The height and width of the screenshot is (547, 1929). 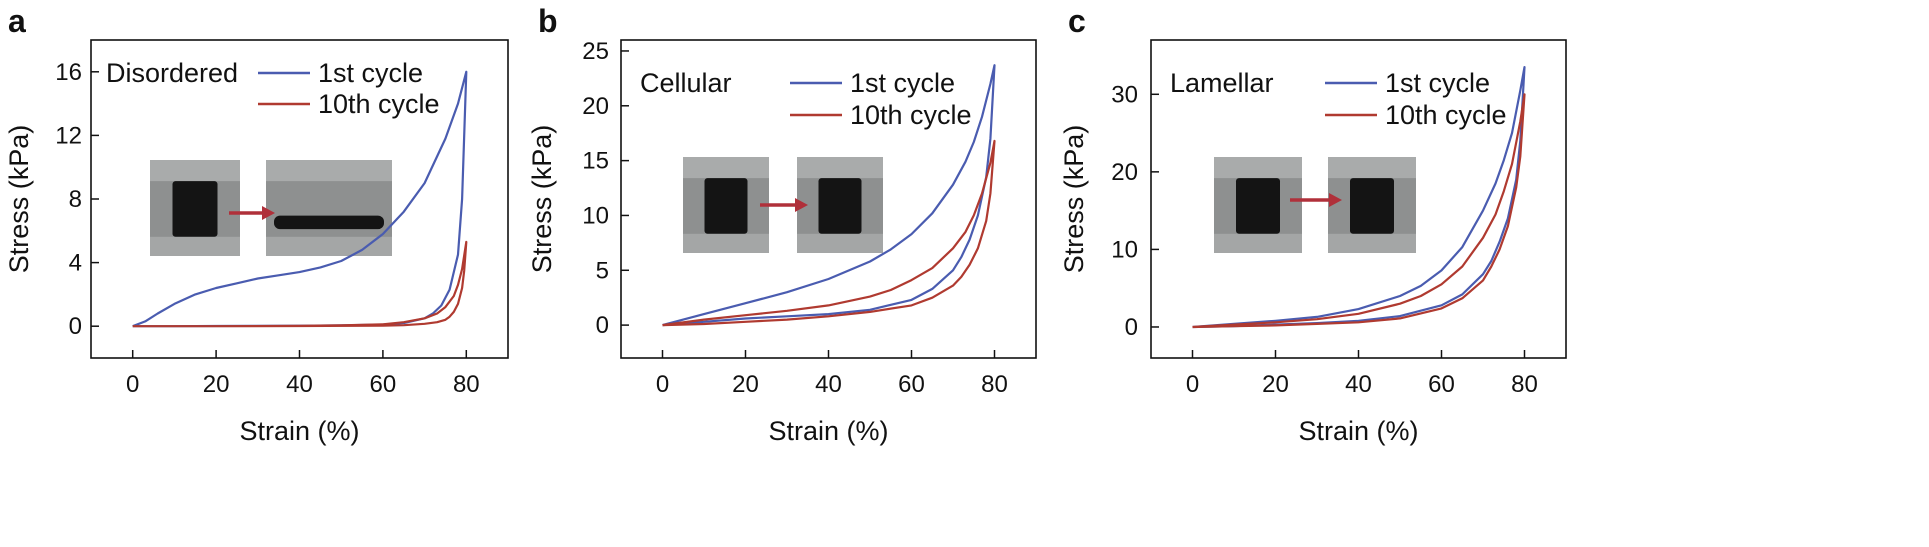 I want to click on panel-label: Lamellar, so click(x=1222, y=83).